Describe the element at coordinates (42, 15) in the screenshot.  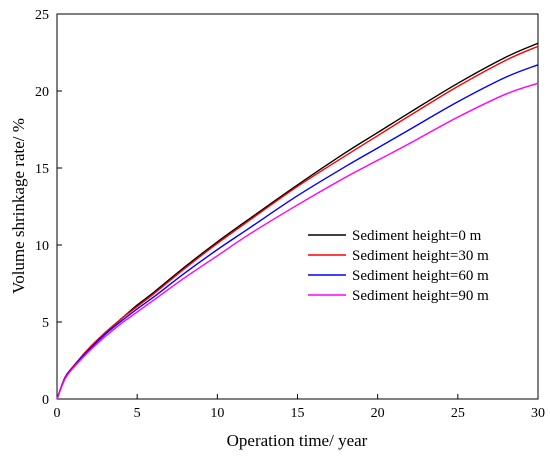
I see `y-tick-label: 25` at that location.